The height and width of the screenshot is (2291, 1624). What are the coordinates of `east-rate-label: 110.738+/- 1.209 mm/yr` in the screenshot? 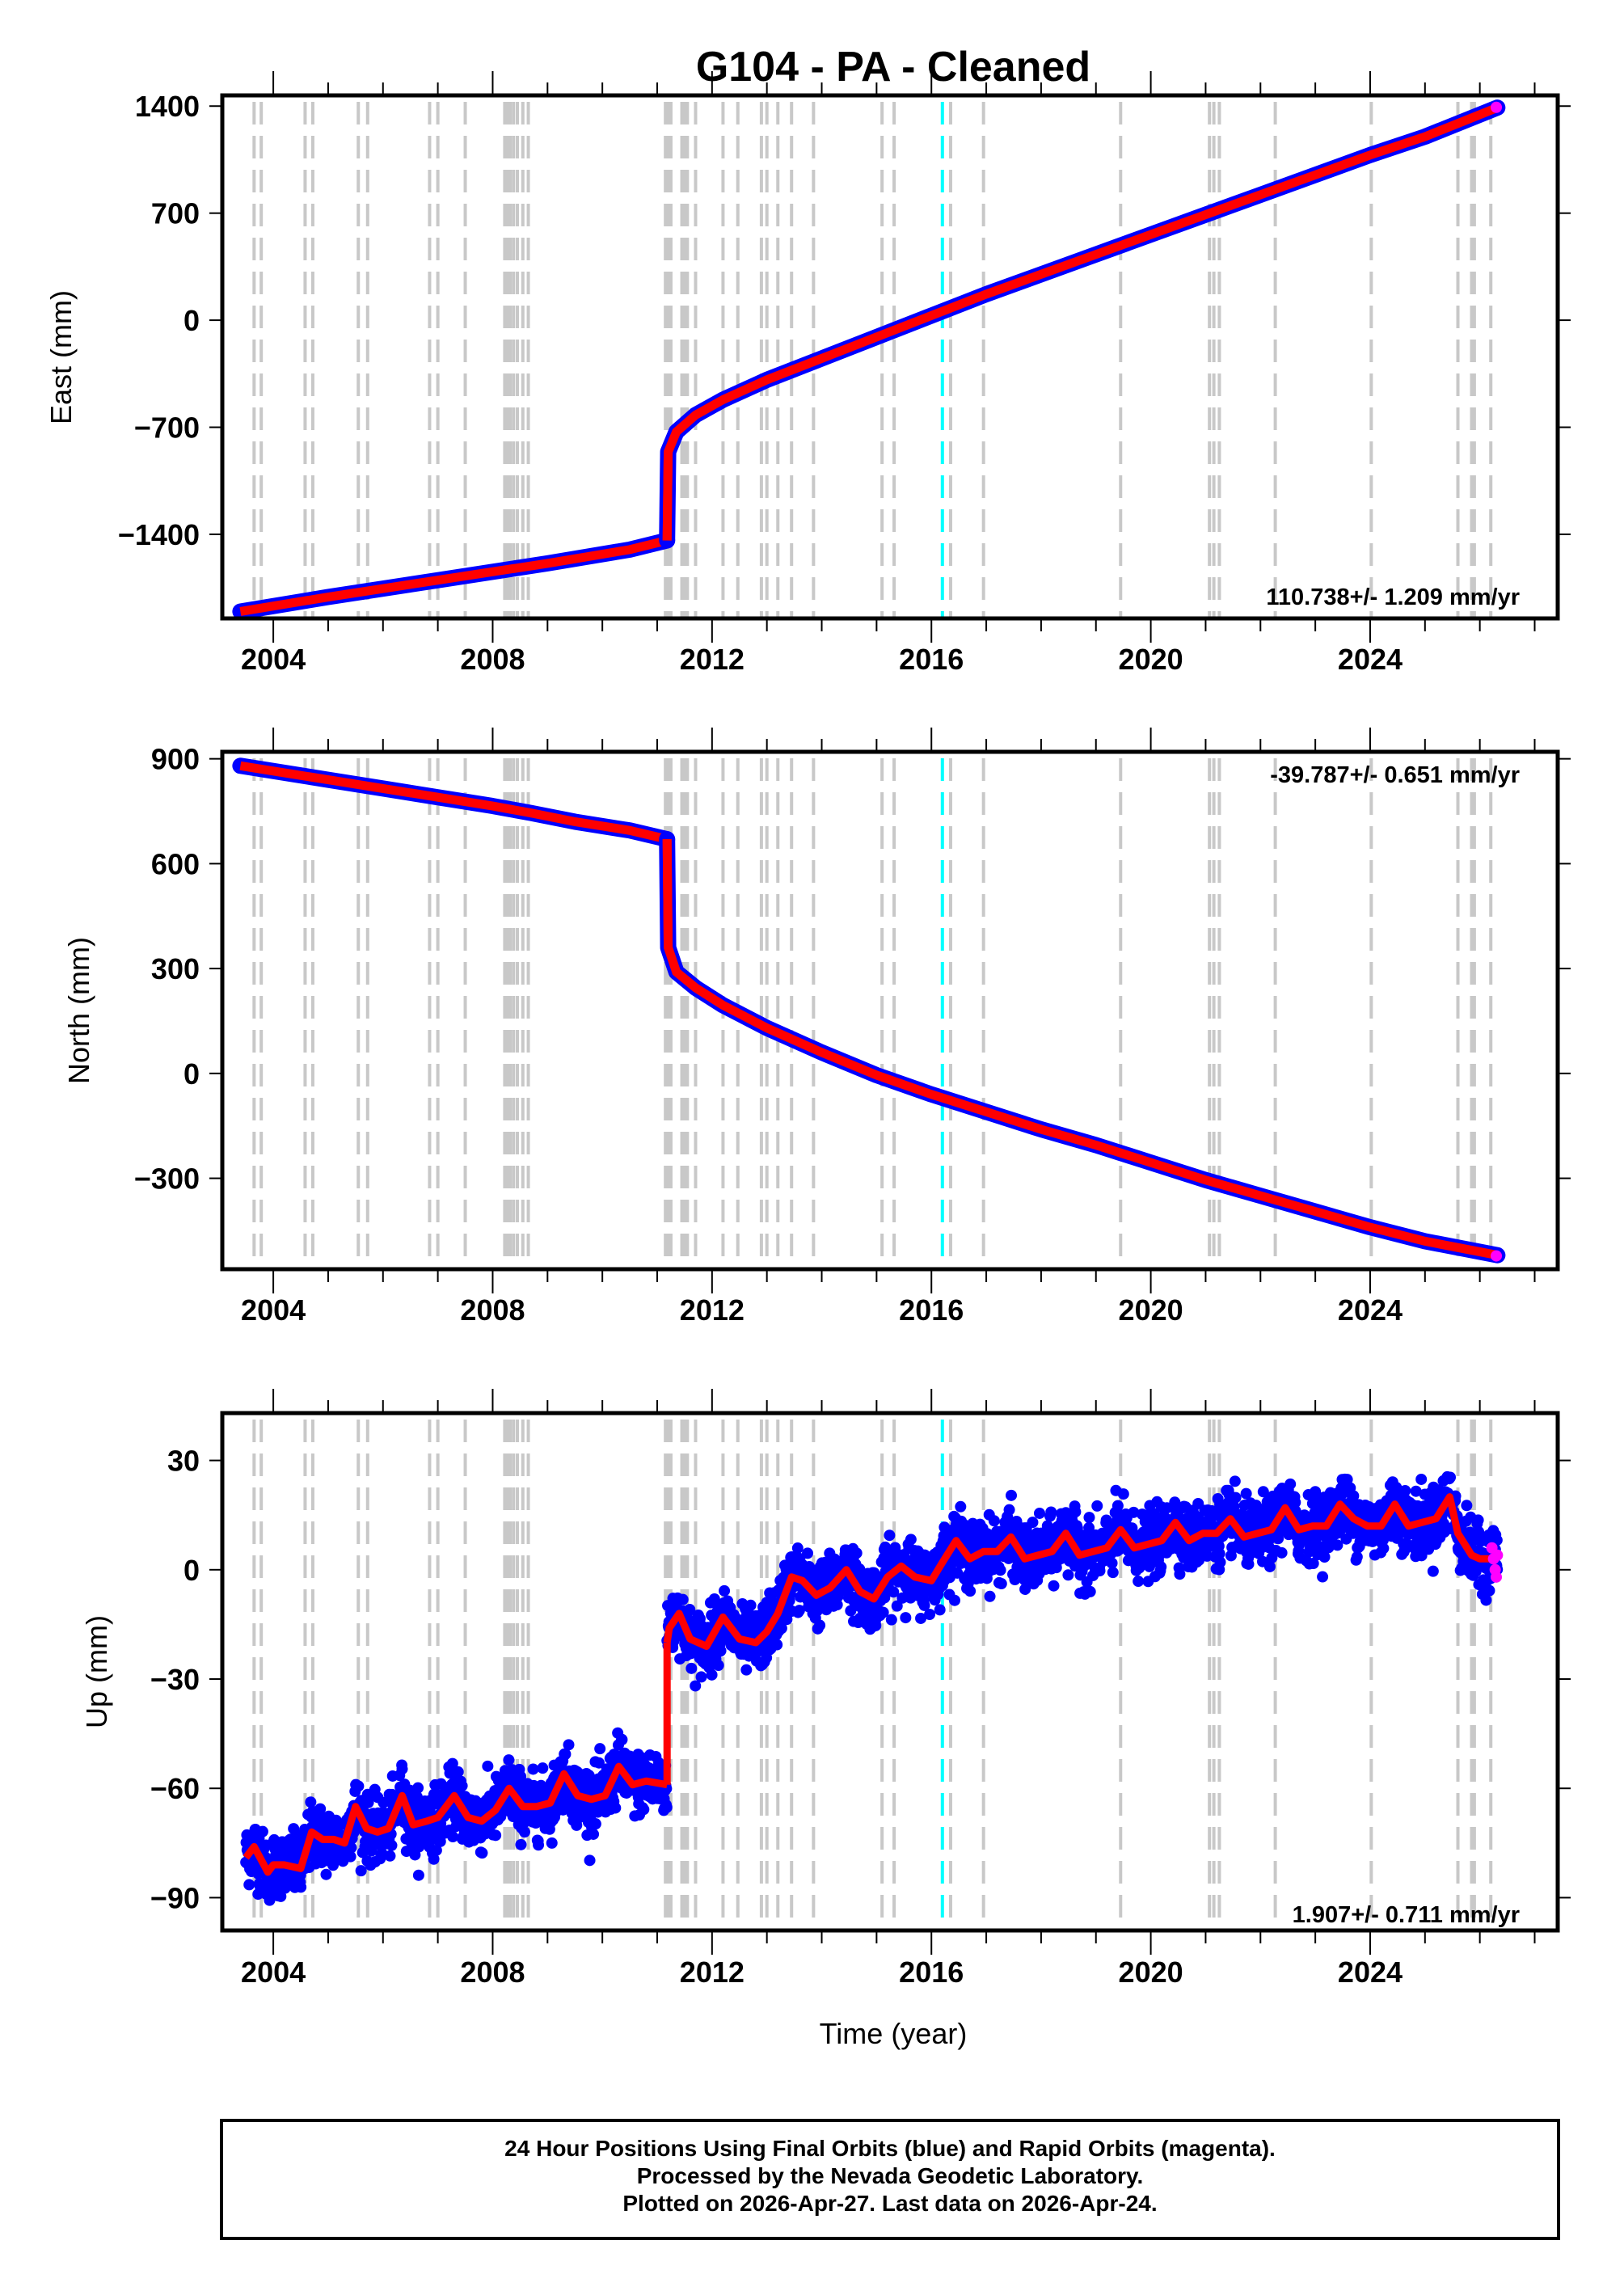 It's located at (1393, 597).